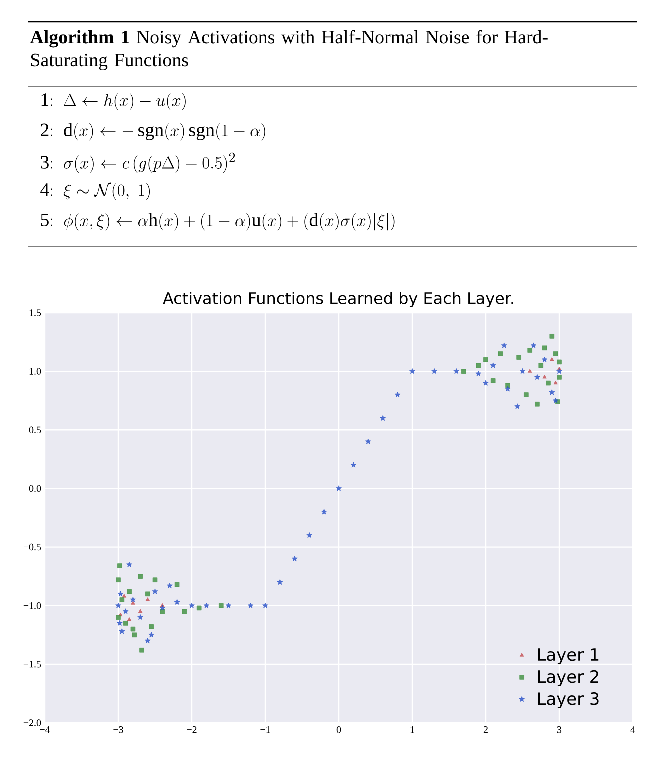 Image resolution: width=665 pixels, height=763 pixels. I want to click on text: $\mathrm{4{:}}\;\; \xi \sim \mathcal{N}(0,\ 1)$, so click(95, 191).